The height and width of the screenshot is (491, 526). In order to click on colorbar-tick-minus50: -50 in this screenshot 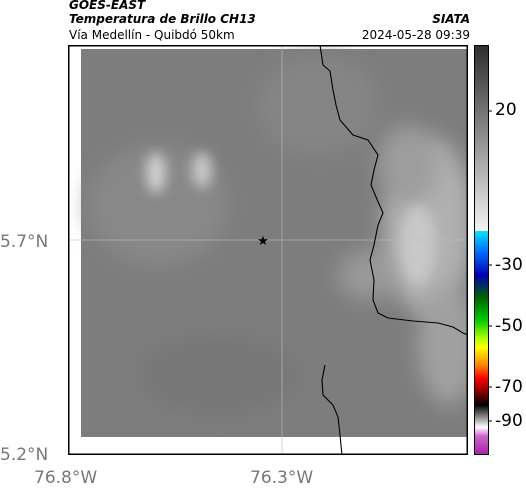, I will do `click(509, 326)`.